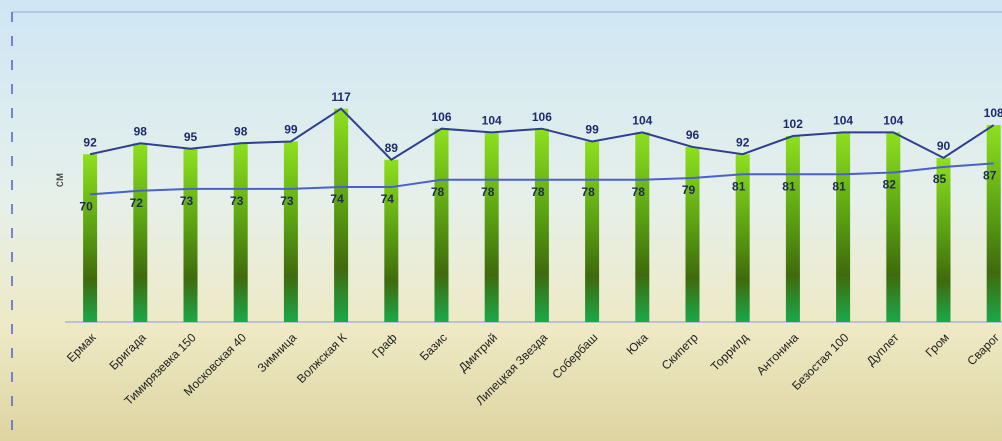 The width and height of the screenshot is (1002, 441). What do you see at coordinates (392, 148) in the screenshot?
I see `data-label: 89` at bounding box center [392, 148].